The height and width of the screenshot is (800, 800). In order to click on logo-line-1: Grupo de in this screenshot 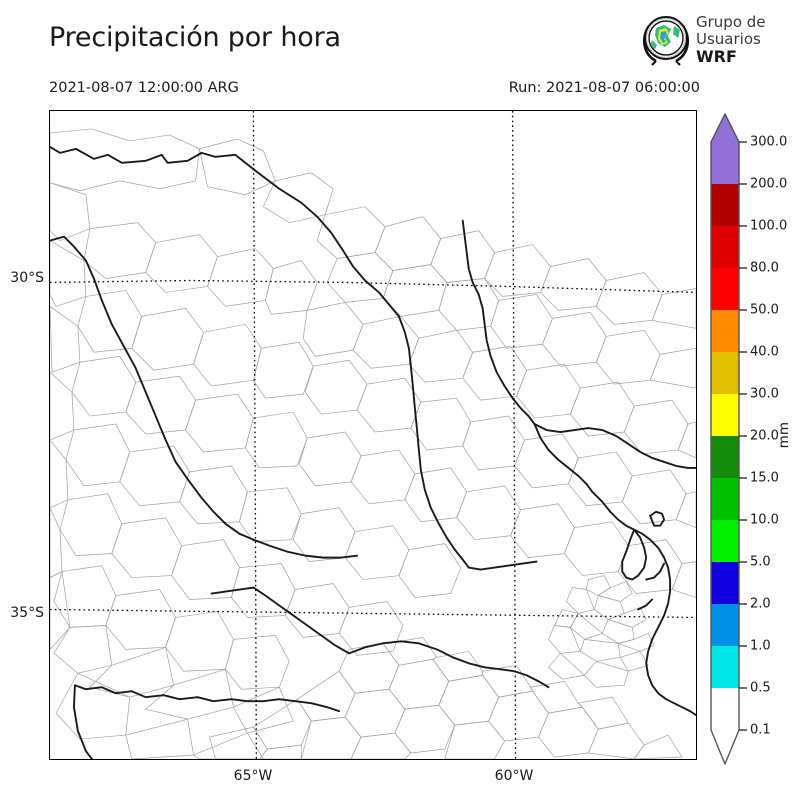, I will do `click(731, 22)`.